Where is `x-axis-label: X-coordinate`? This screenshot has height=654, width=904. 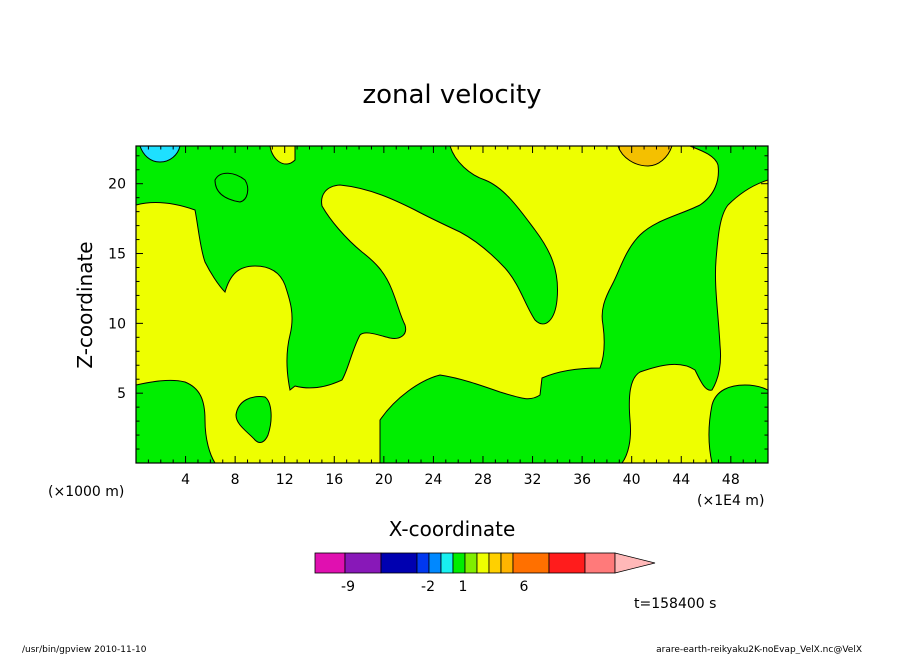 x-axis-label: X-coordinate is located at coordinates (452, 529).